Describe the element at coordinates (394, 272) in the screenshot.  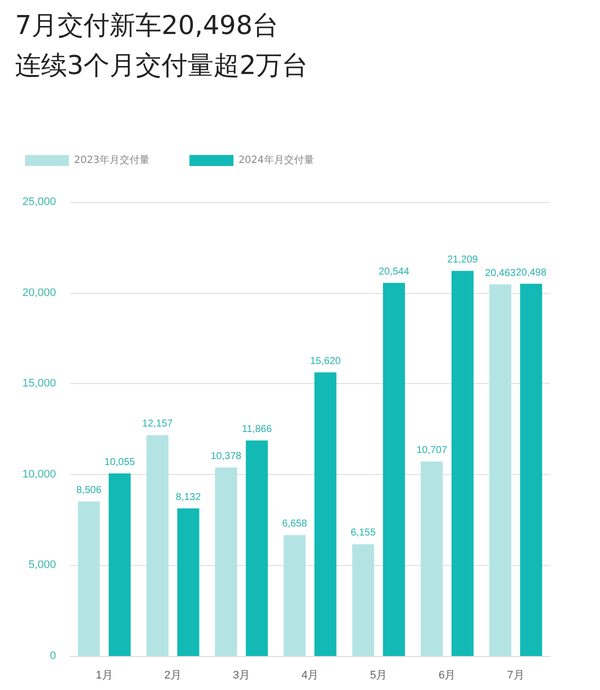
I see `data-label: 20,544` at that location.